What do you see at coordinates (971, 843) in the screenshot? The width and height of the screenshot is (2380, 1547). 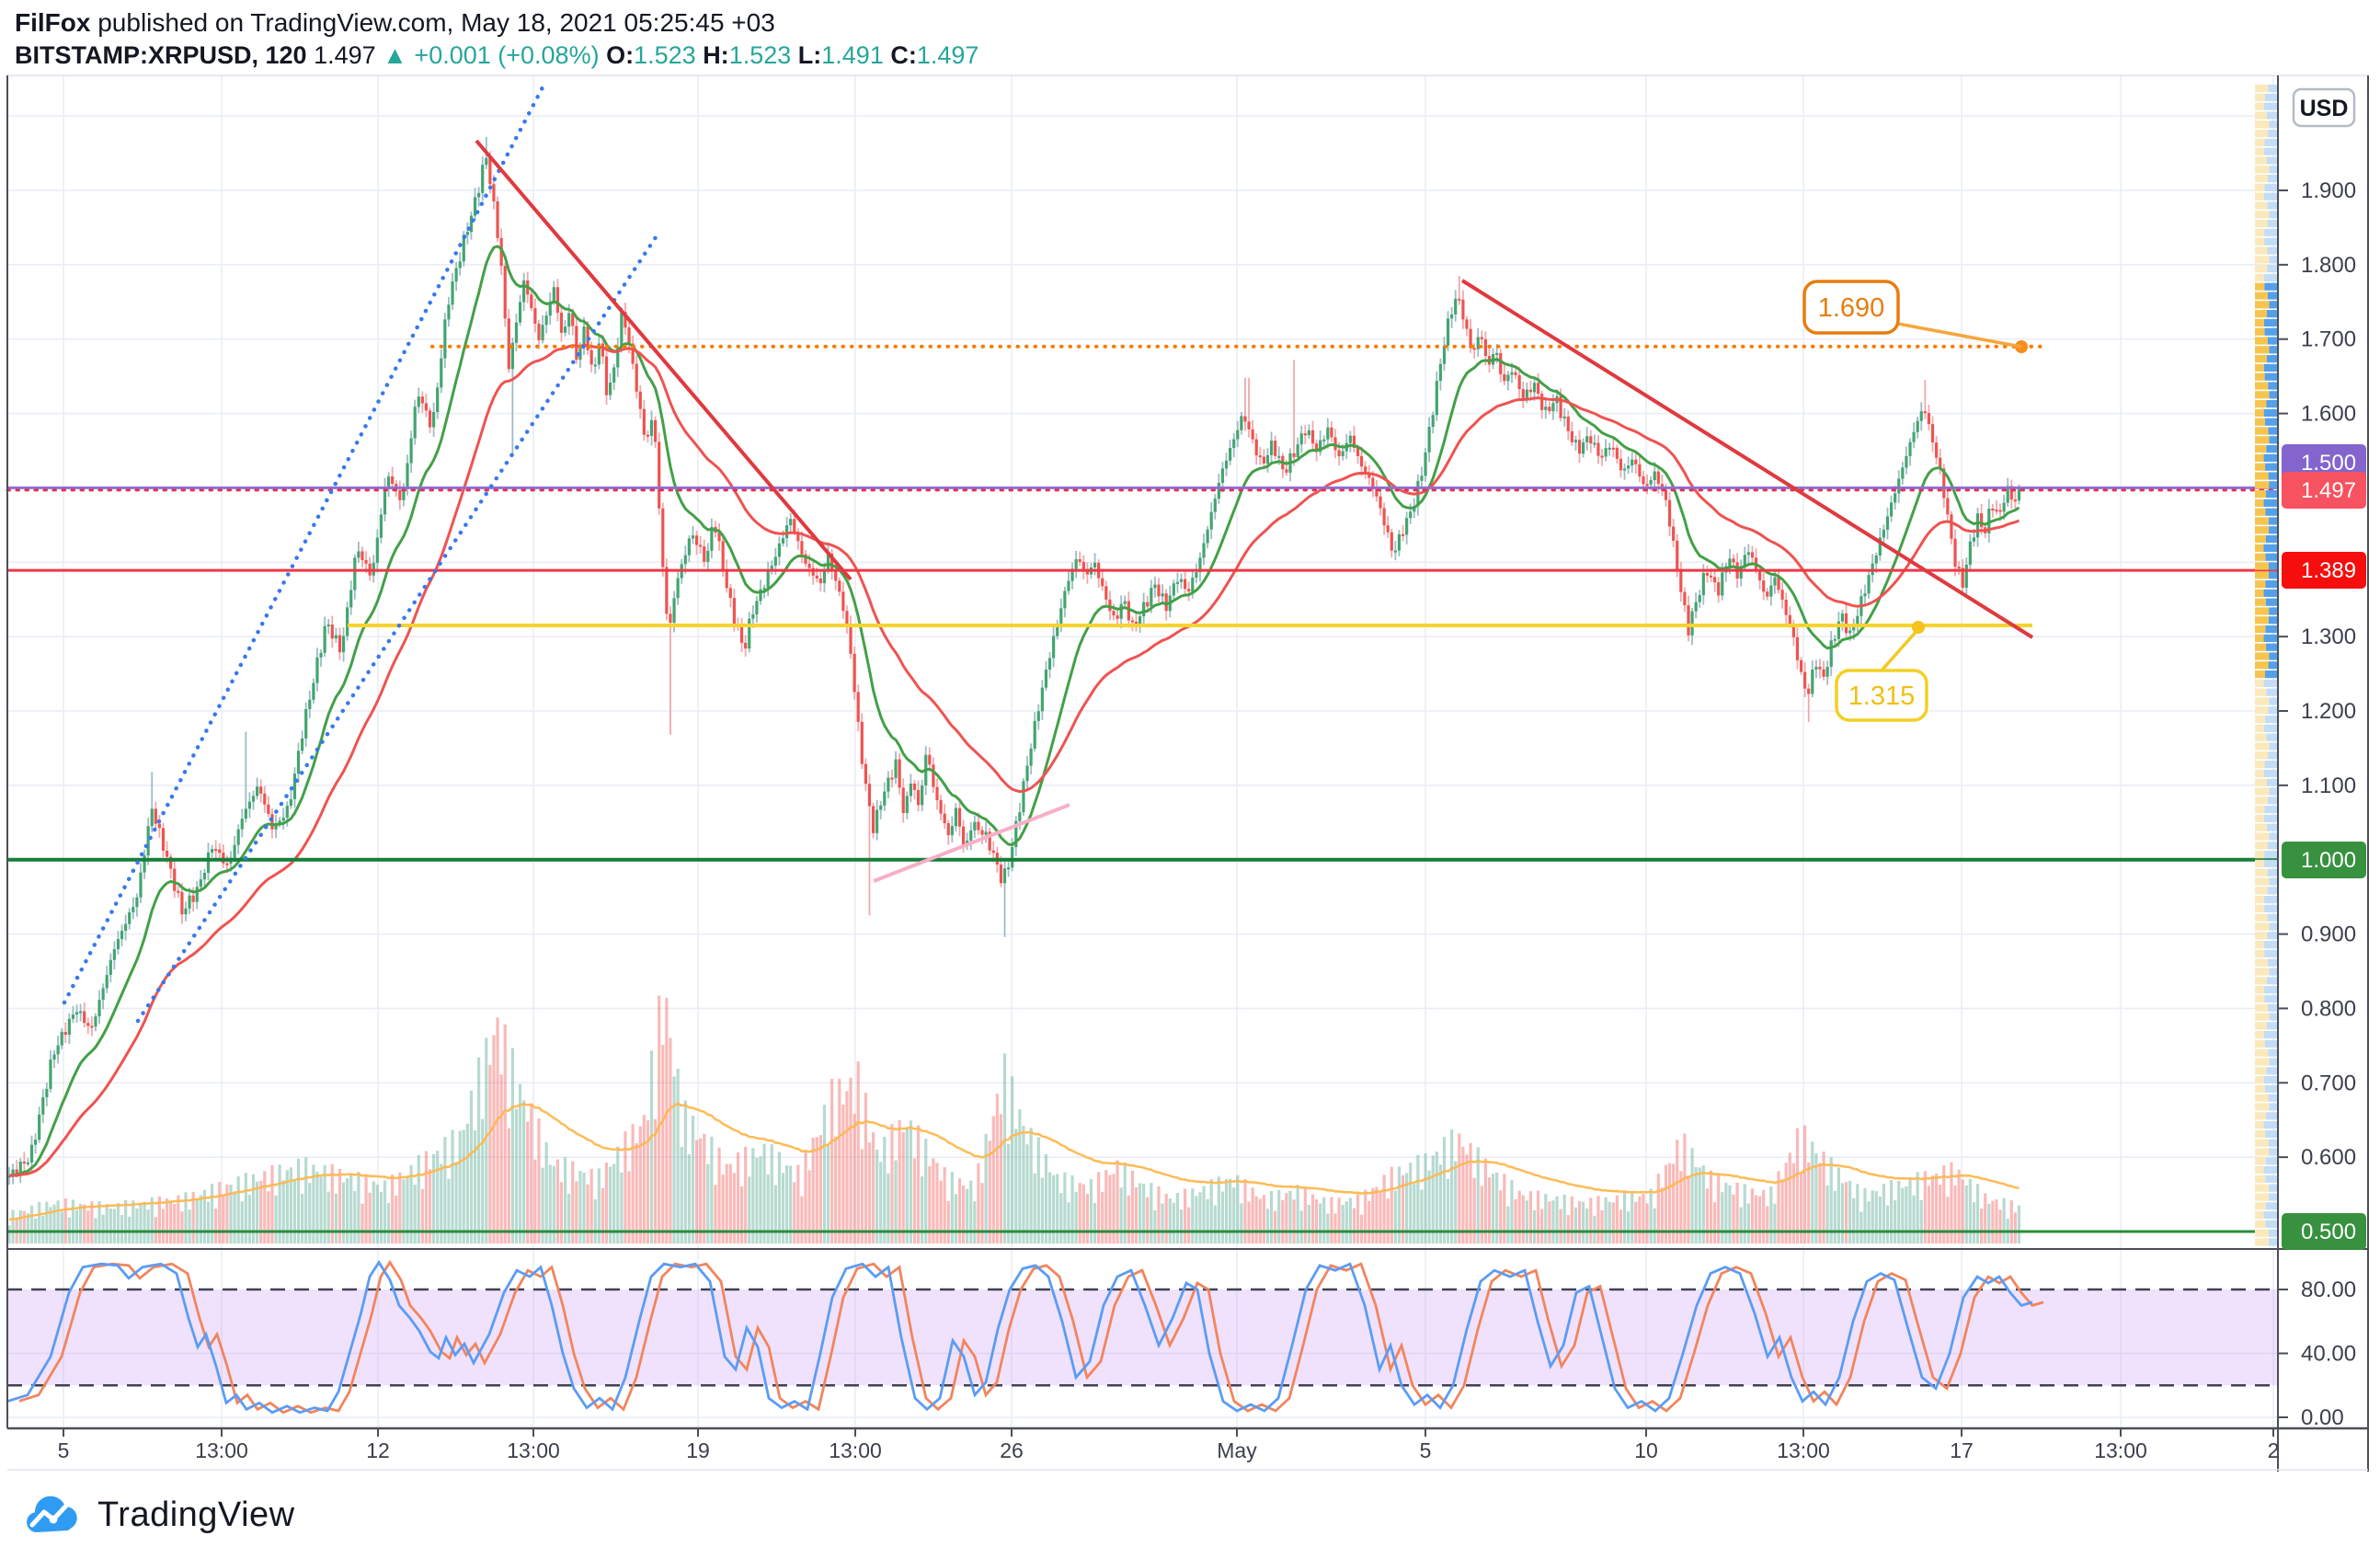 I see `minor-ascending-pink` at bounding box center [971, 843].